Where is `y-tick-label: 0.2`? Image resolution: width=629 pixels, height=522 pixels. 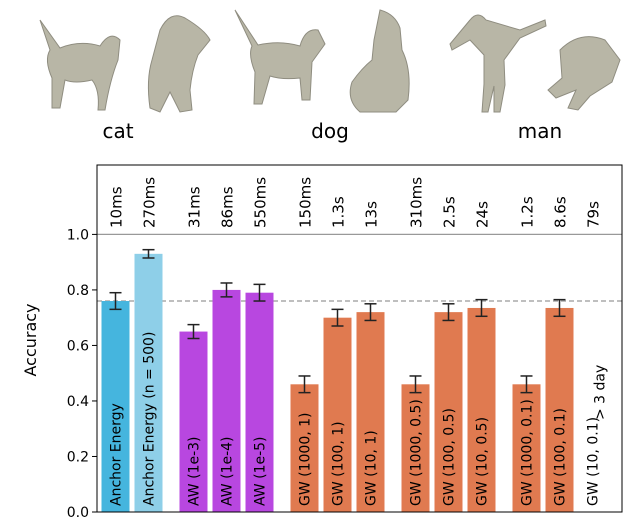 y-tick-label: 0.2 is located at coordinates (78, 457).